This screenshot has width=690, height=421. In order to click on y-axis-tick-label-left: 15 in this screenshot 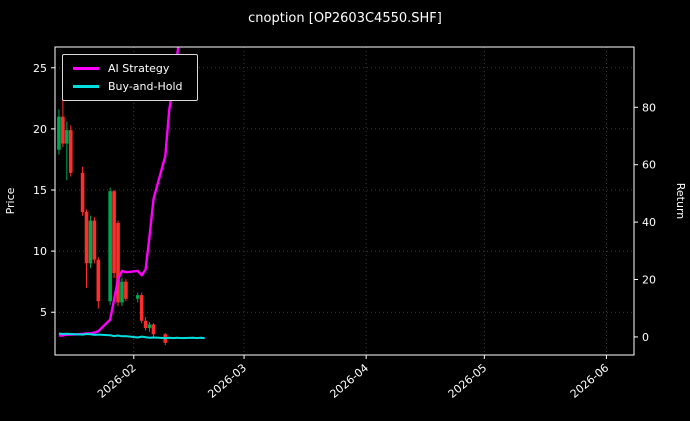, I will do `click(40, 190)`.